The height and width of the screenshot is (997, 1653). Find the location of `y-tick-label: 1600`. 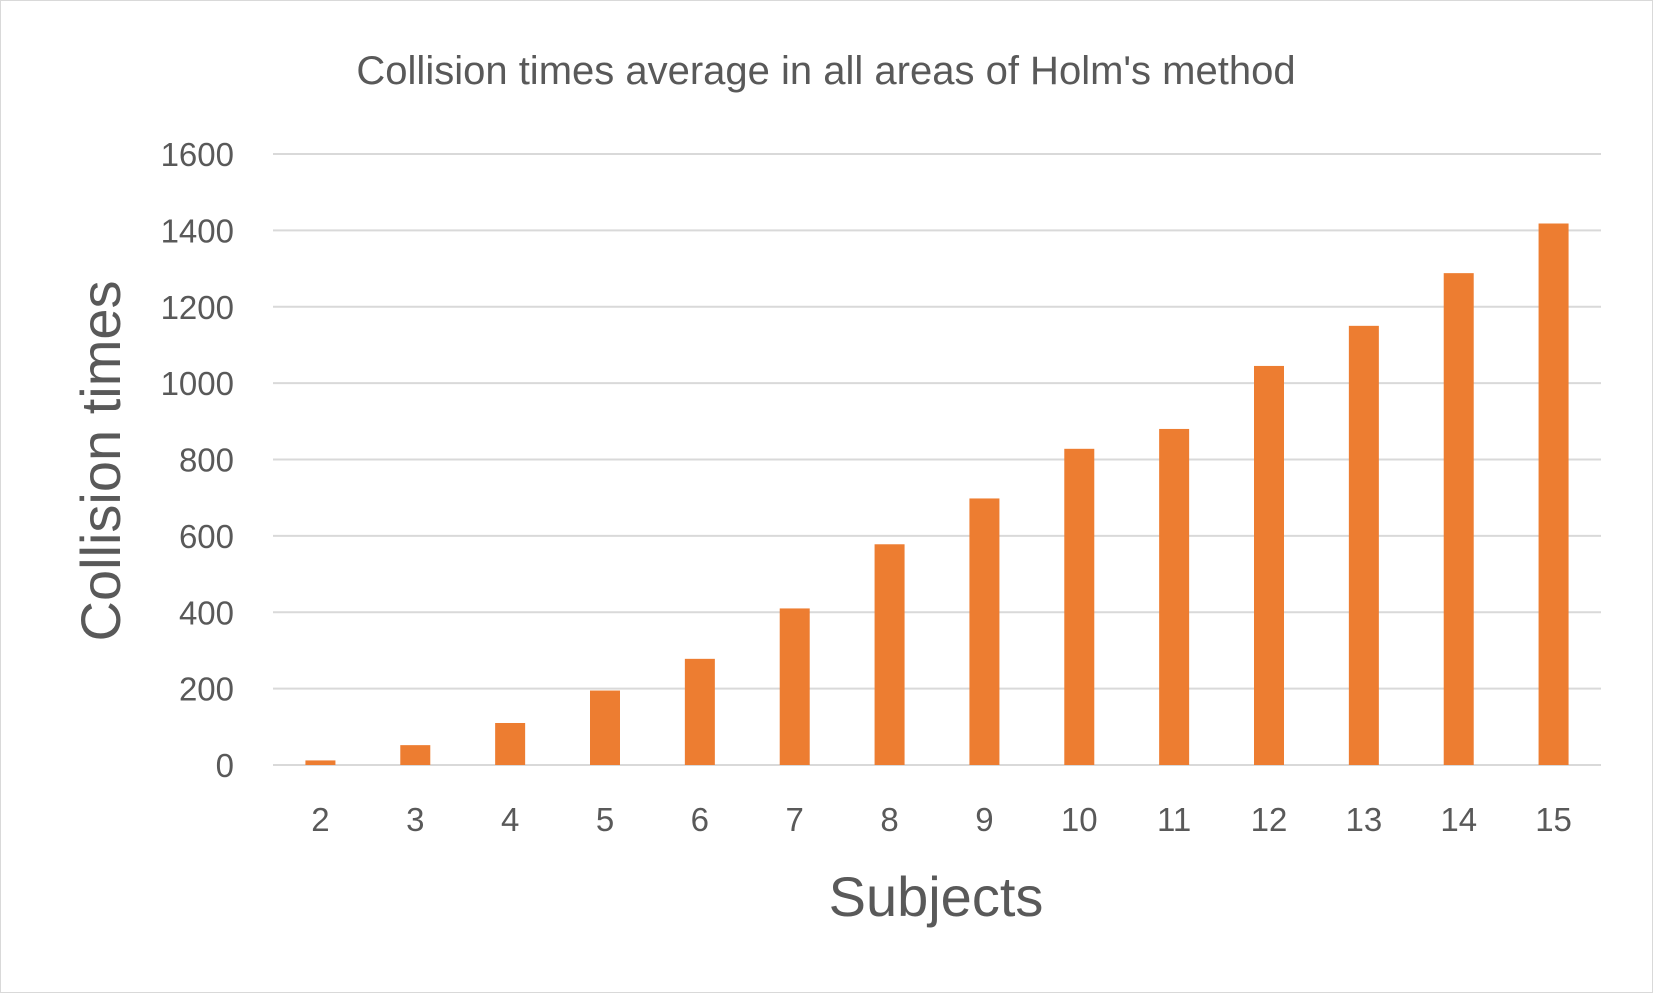

y-tick-label: 1600 is located at coordinates (197, 154).